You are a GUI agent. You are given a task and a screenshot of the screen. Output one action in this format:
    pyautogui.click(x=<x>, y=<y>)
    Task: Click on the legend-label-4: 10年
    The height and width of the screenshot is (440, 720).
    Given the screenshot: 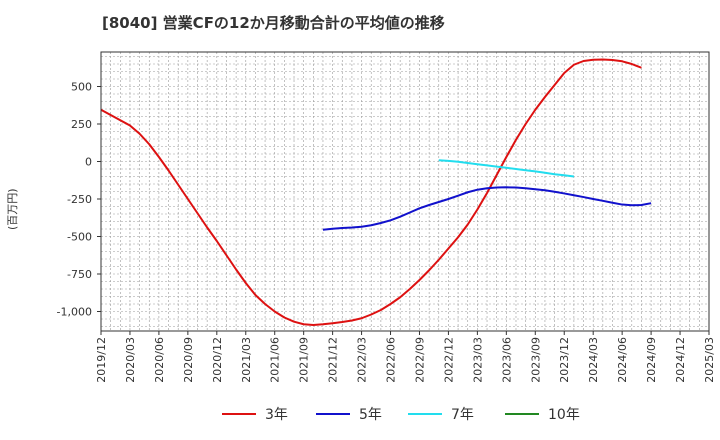 What is the action you would take?
    pyautogui.click(x=564, y=415)
    